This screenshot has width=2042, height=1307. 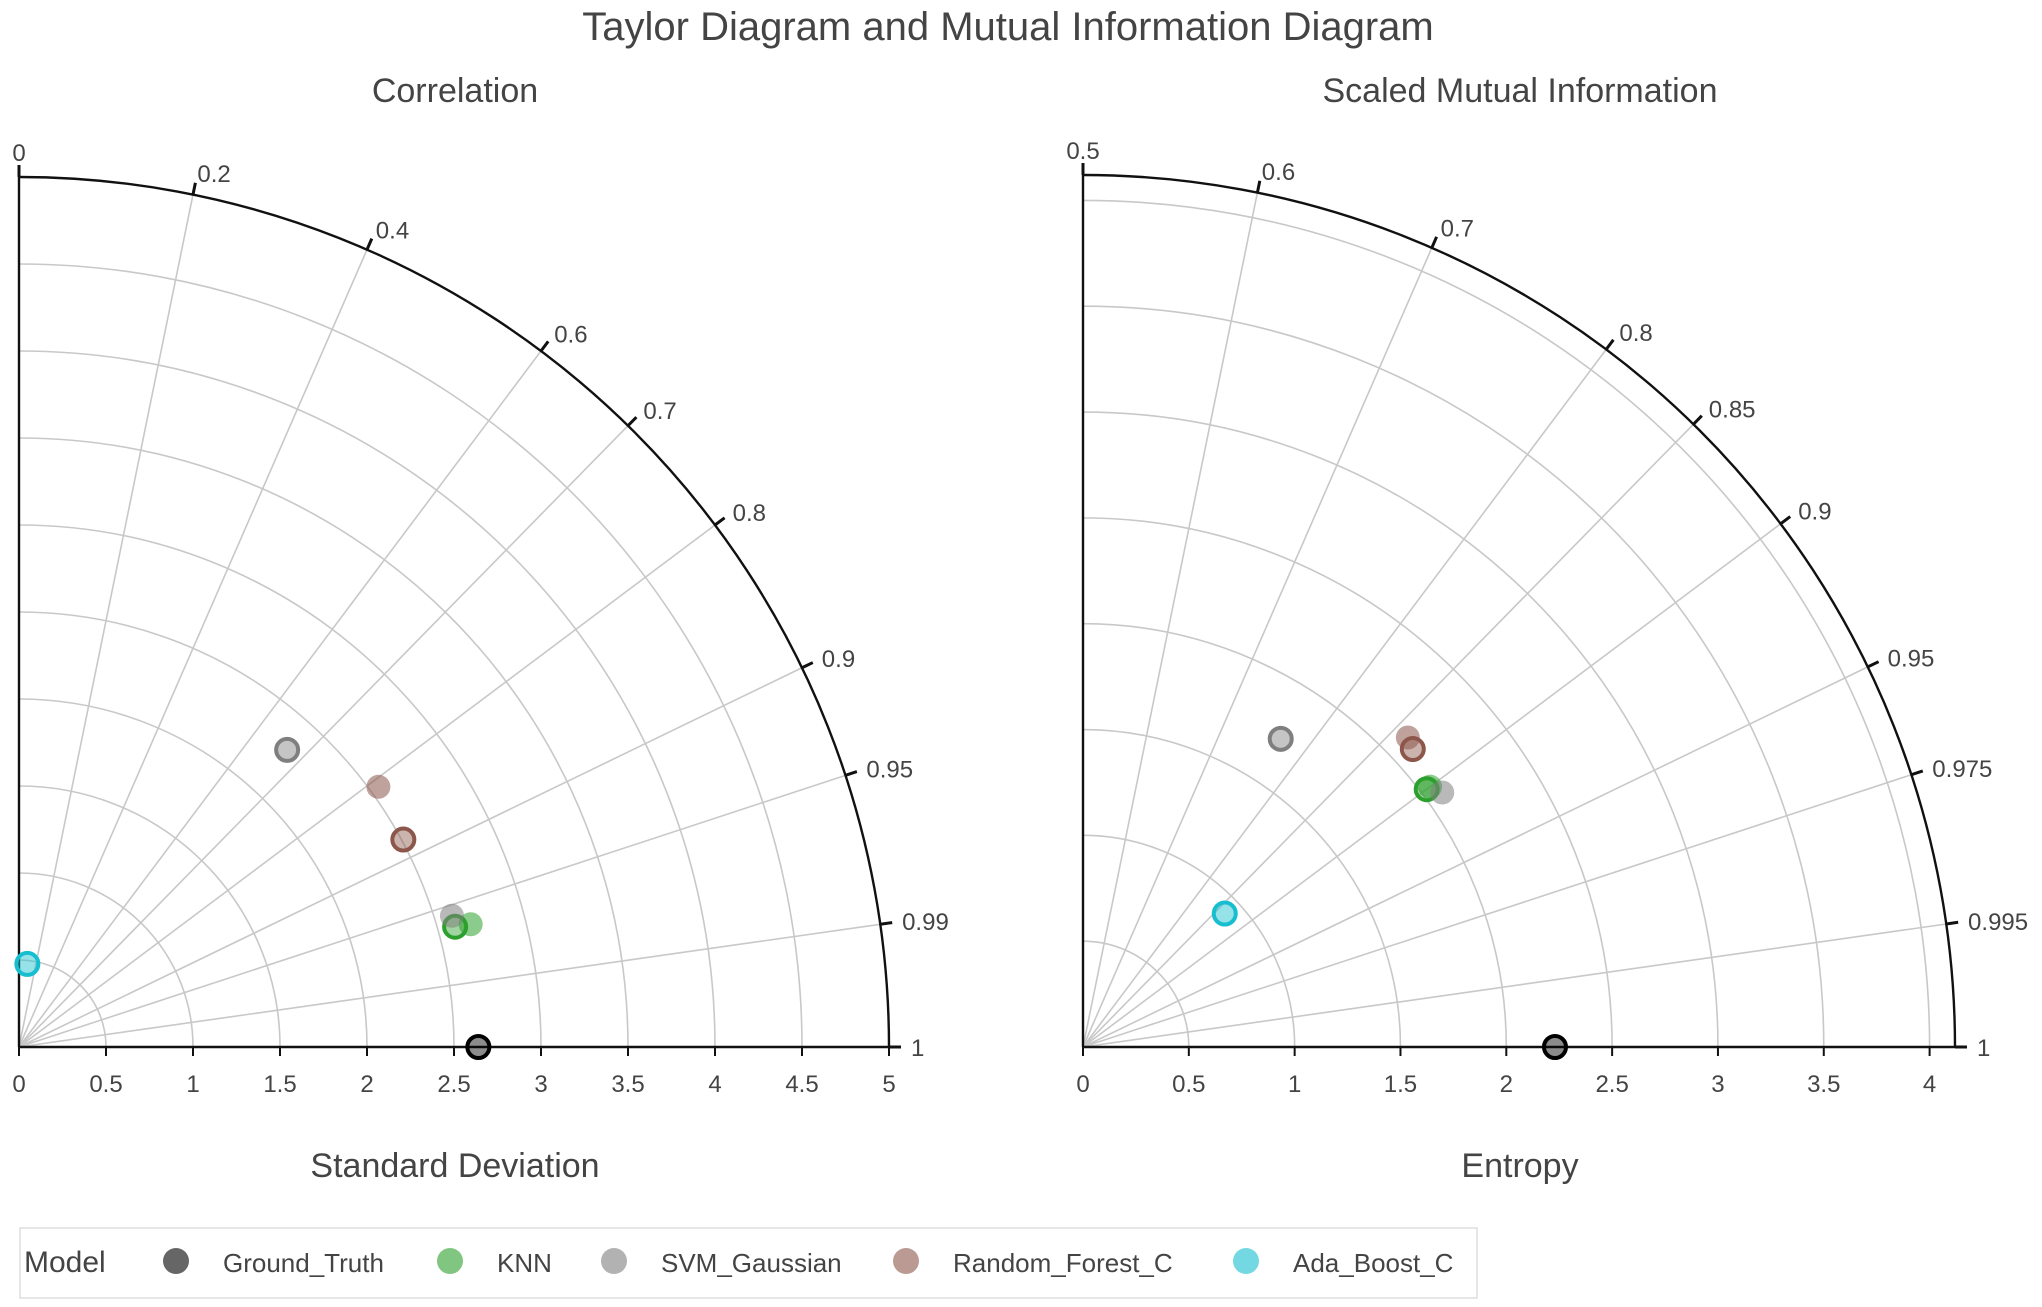 I want to click on angle-tick-label: 0.95, so click(x=889, y=769).